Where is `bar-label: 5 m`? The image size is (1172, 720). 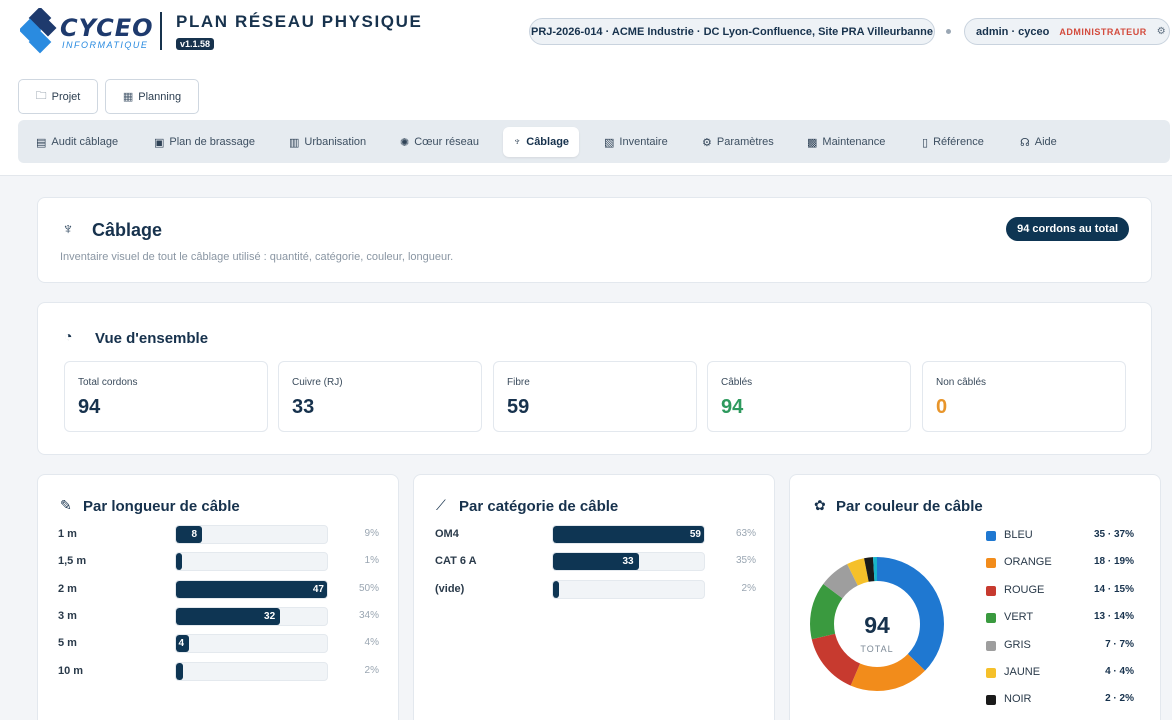
bar-label: 5 m is located at coordinates (67, 643).